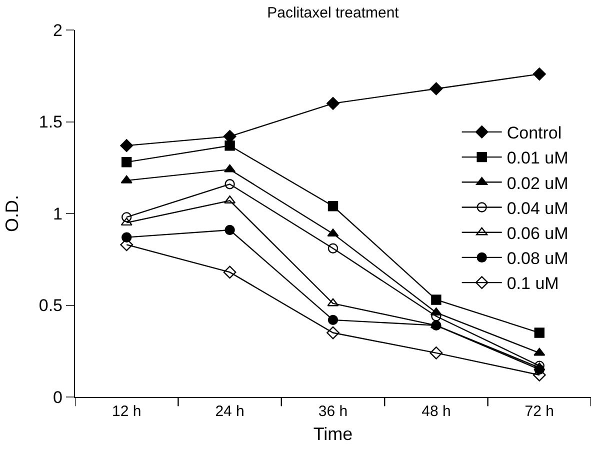 This screenshot has height=457, width=606. Describe the element at coordinates (57, 30) in the screenshot. I see `y-tick-label: 2` at that location.